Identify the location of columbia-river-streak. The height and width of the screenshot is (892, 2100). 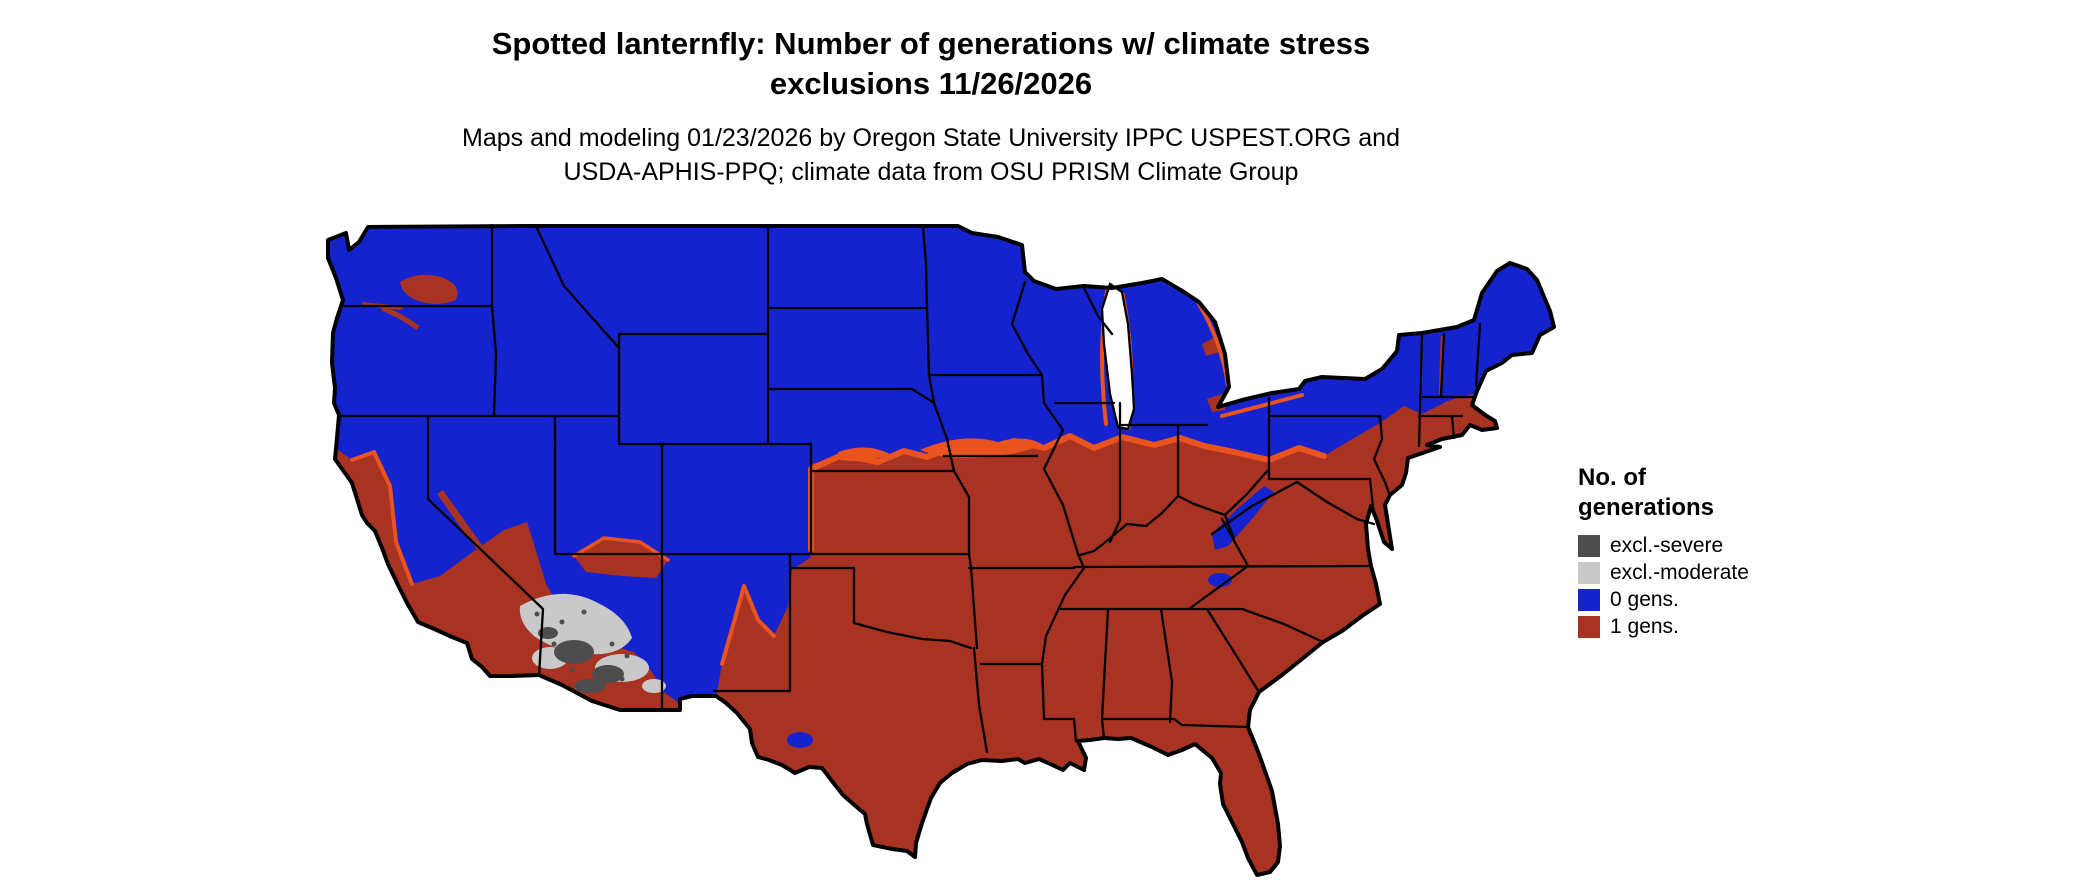
(400, 318).